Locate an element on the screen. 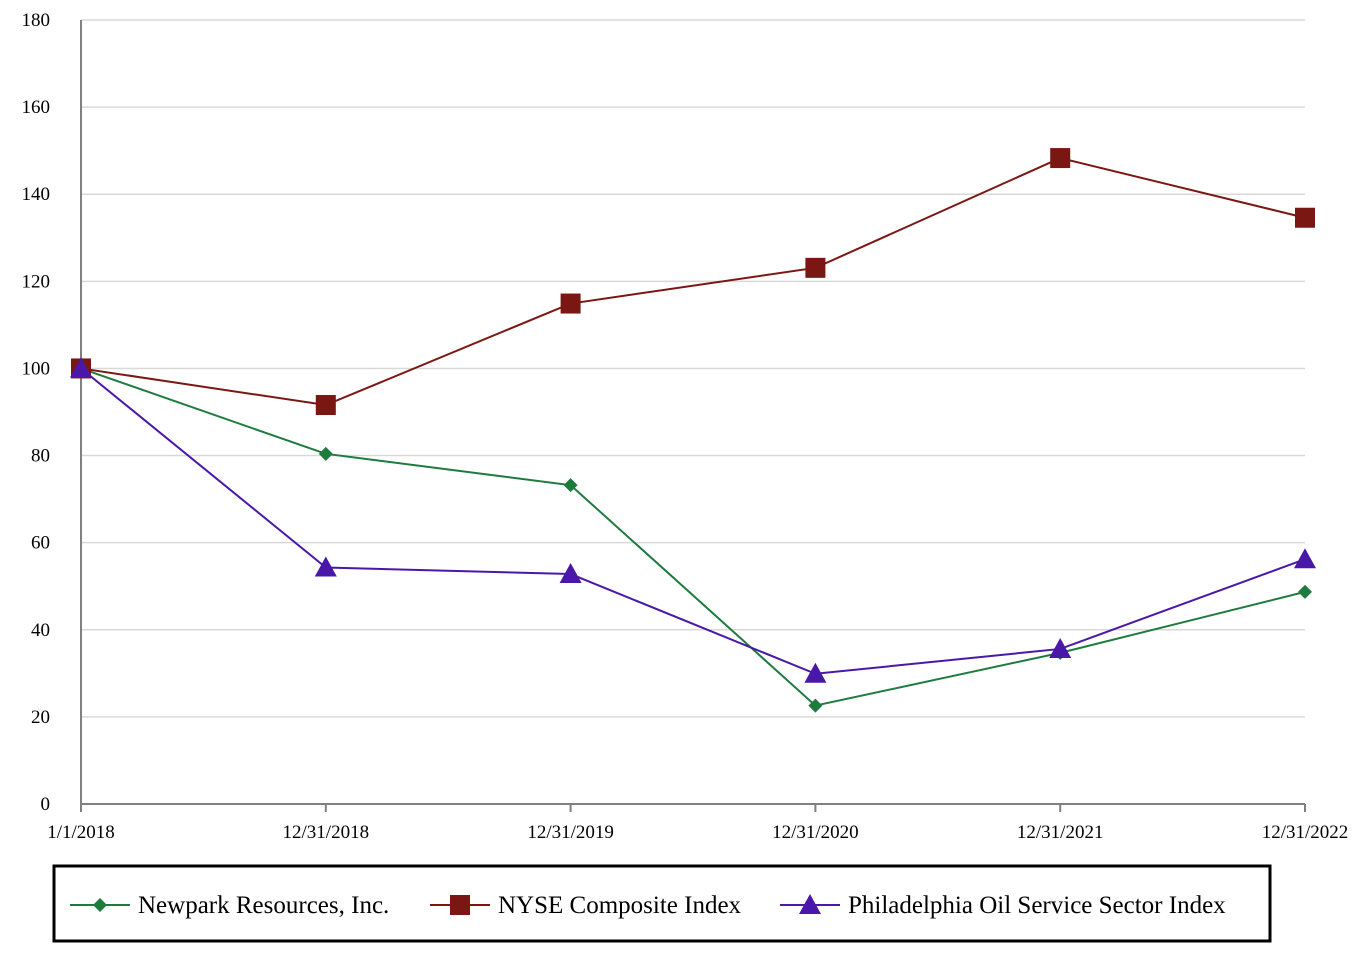 The height and width of the screenshot is (960, 1364). legend-label: Newpark Resources, Inc. is located at coordinates (263, 905).